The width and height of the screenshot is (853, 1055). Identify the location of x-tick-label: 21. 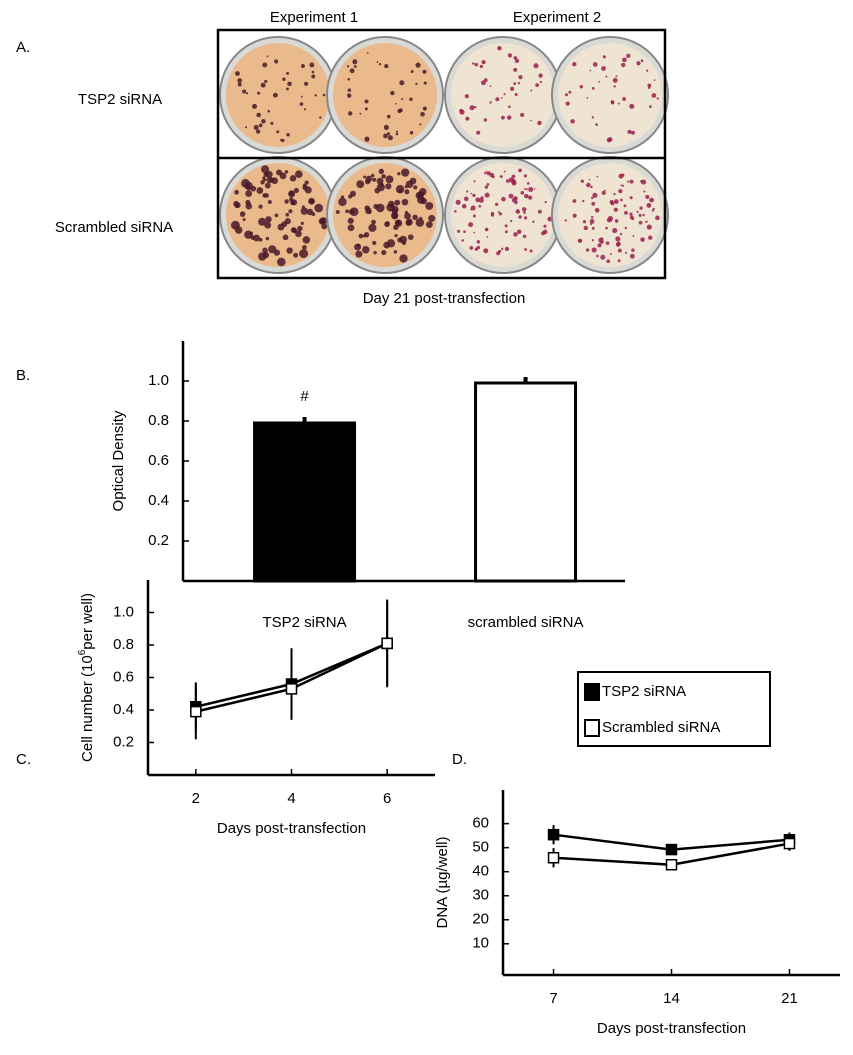
(789, 998).